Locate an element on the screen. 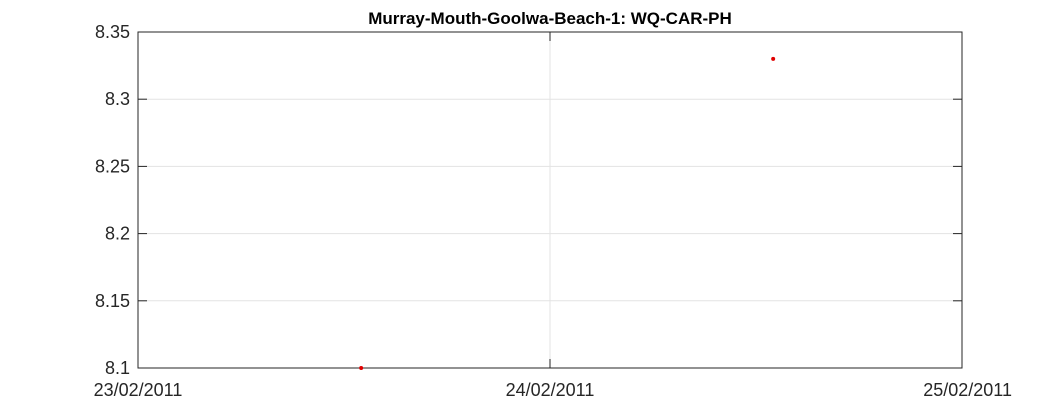 The image size is (1063, 413). x-tick-label: 25/02/2011 is located at coordinates (967, 390).